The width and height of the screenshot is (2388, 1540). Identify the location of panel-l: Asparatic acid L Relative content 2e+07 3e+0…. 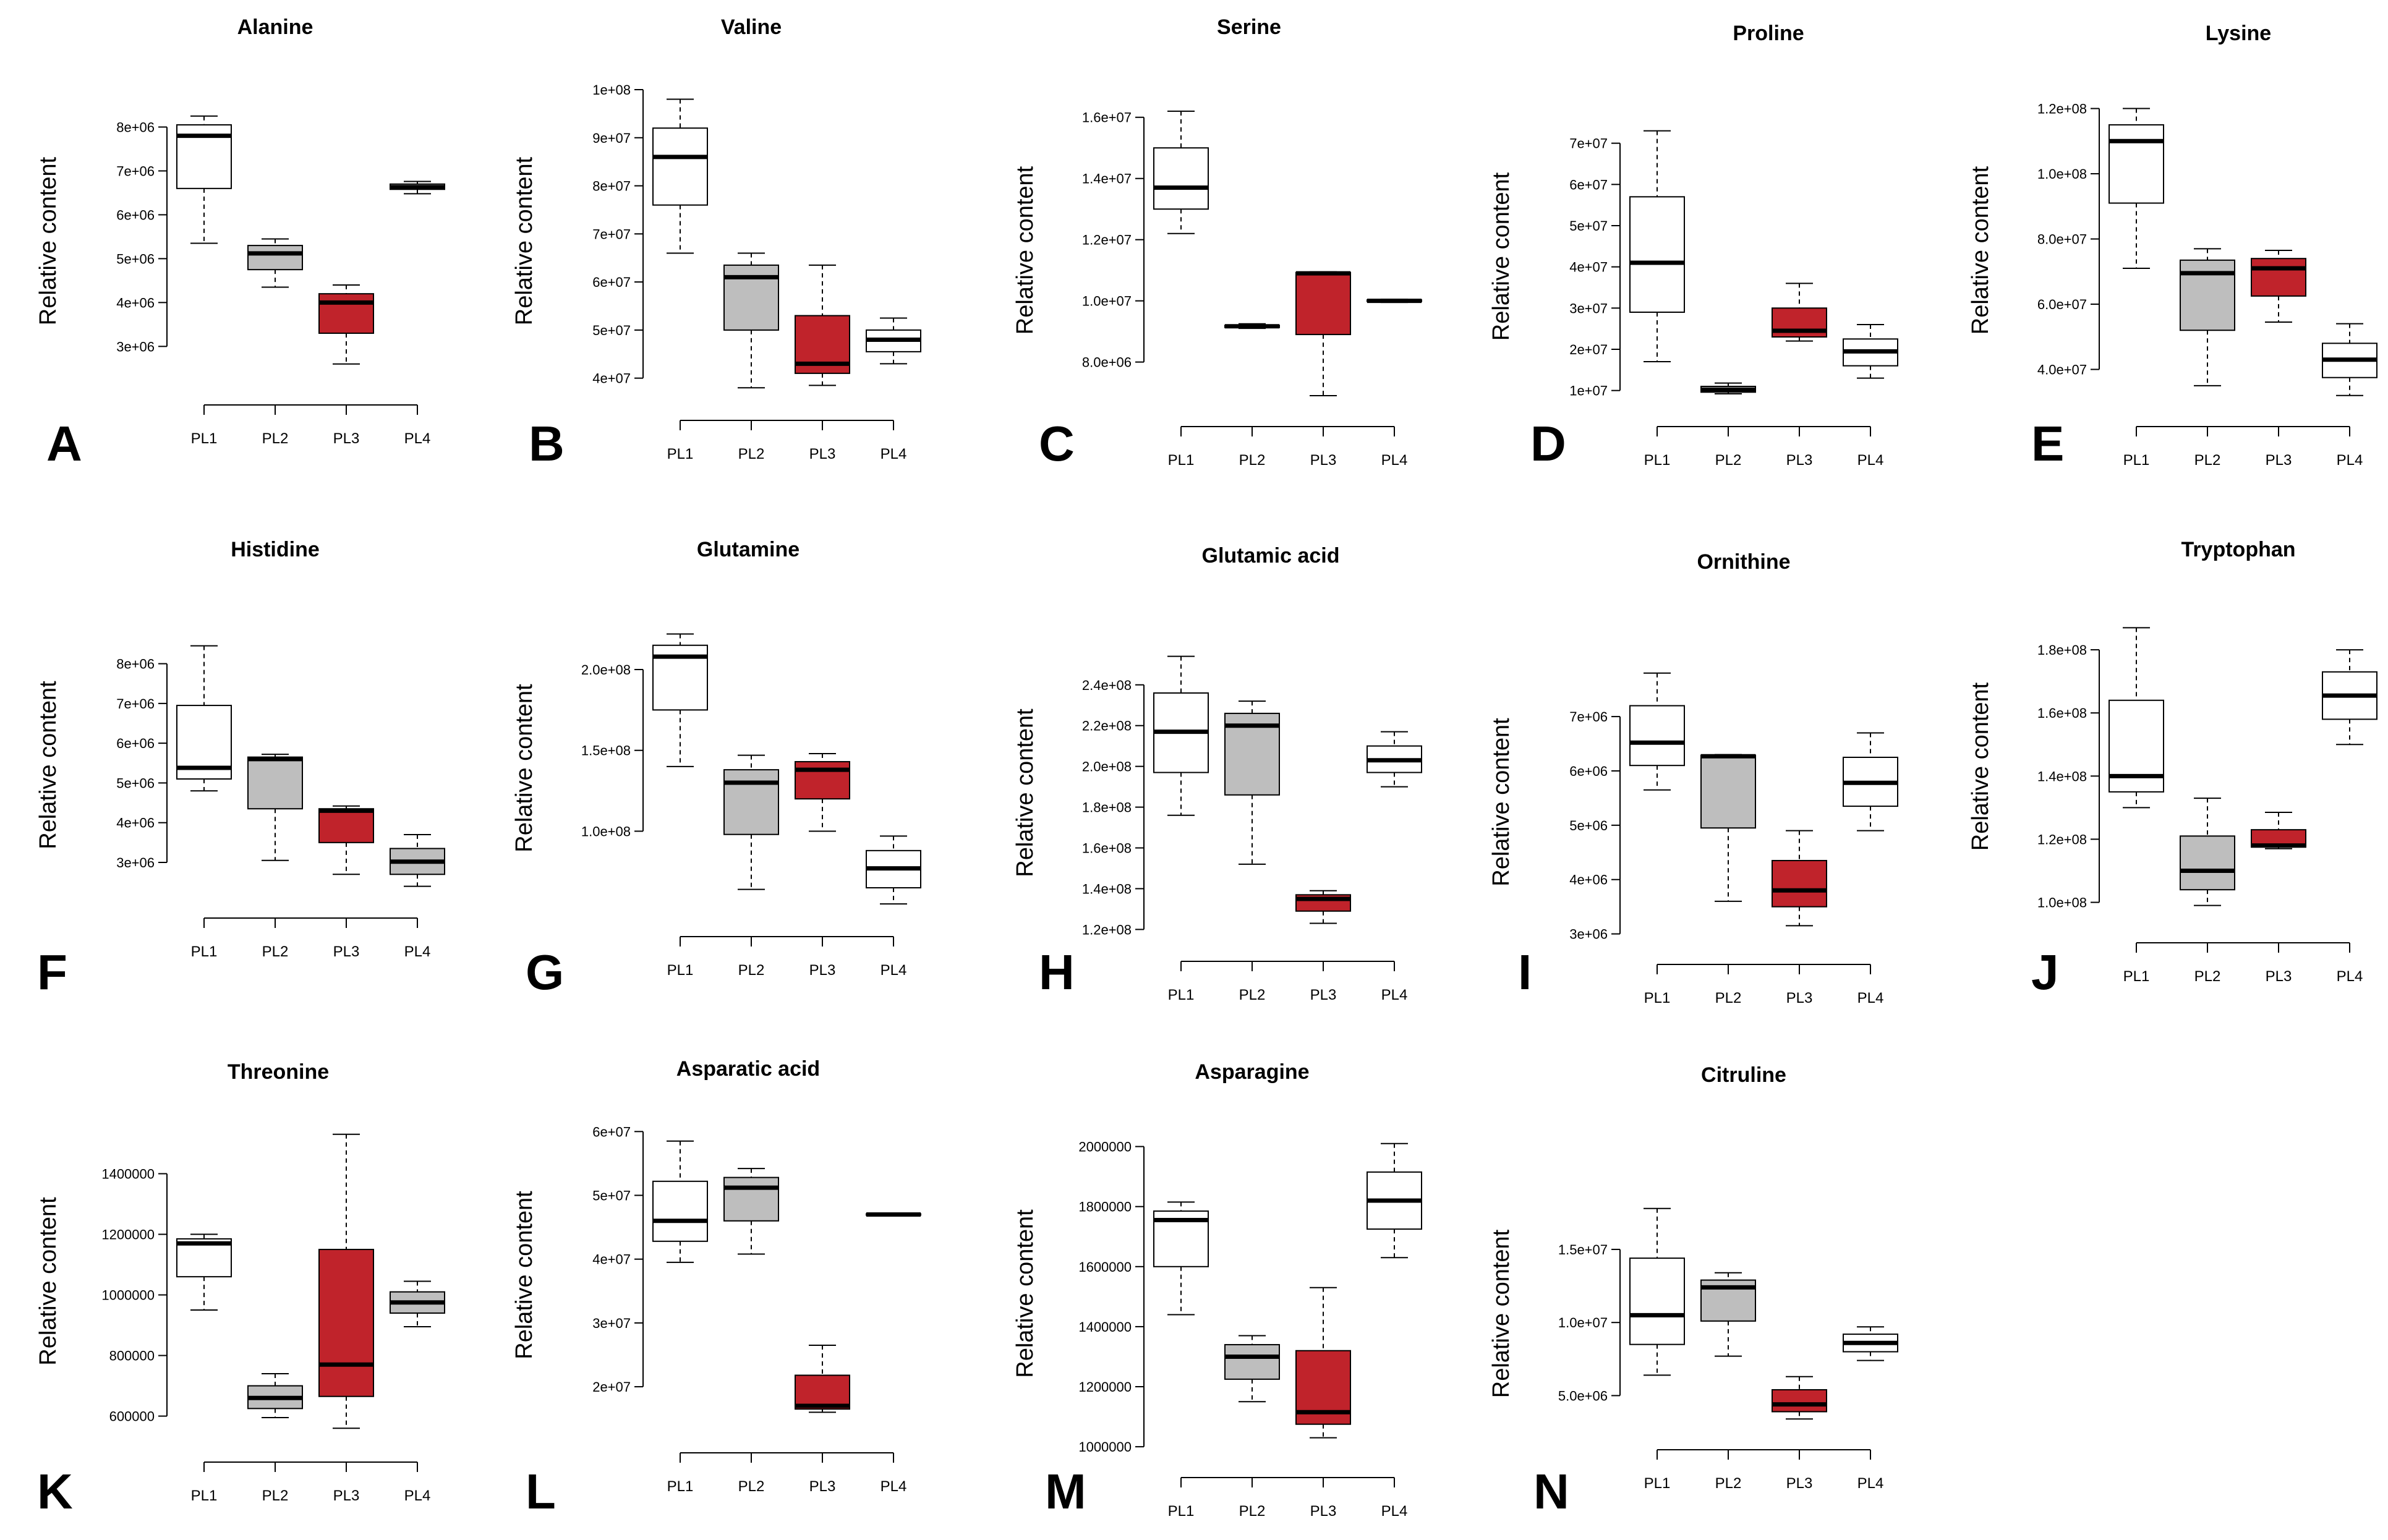
(716, 1288).